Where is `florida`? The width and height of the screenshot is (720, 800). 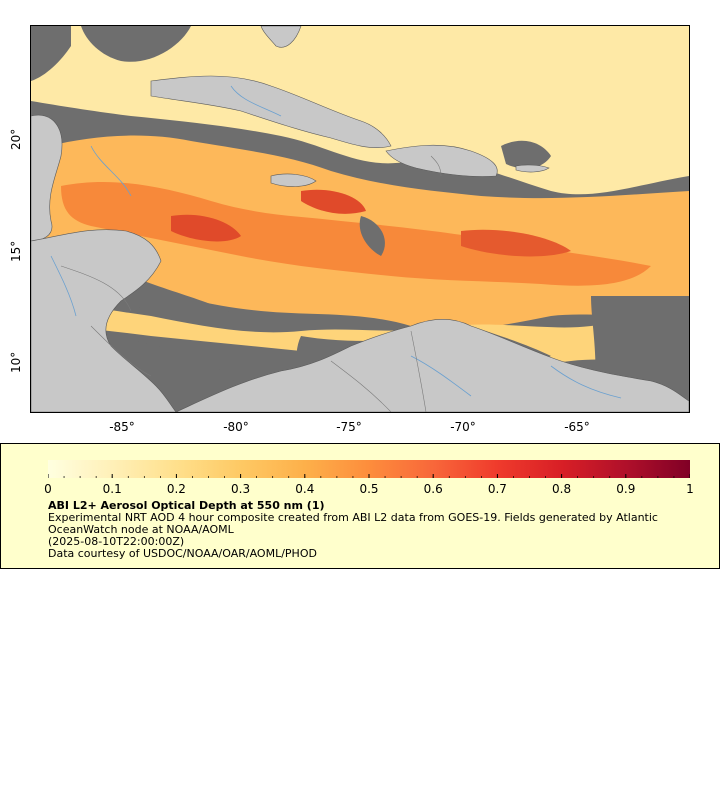 florida is located at coordinates (281, 37).